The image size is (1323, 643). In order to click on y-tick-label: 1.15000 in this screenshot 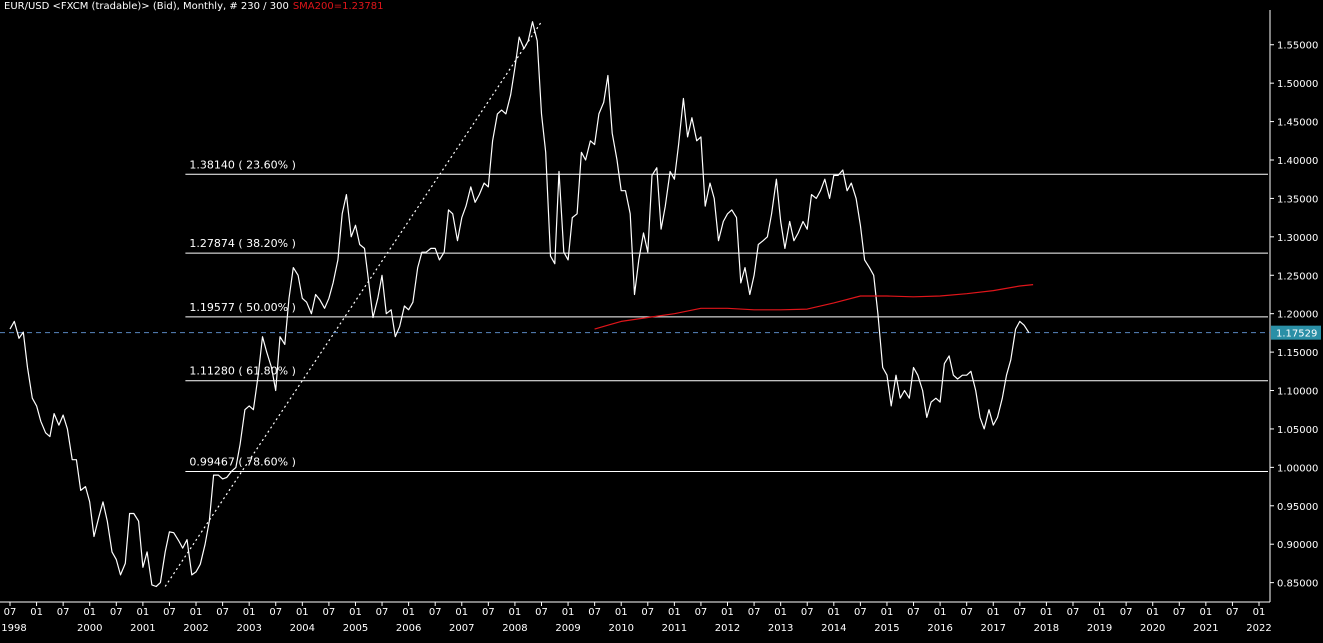, I will do `click(1297, 353)`.